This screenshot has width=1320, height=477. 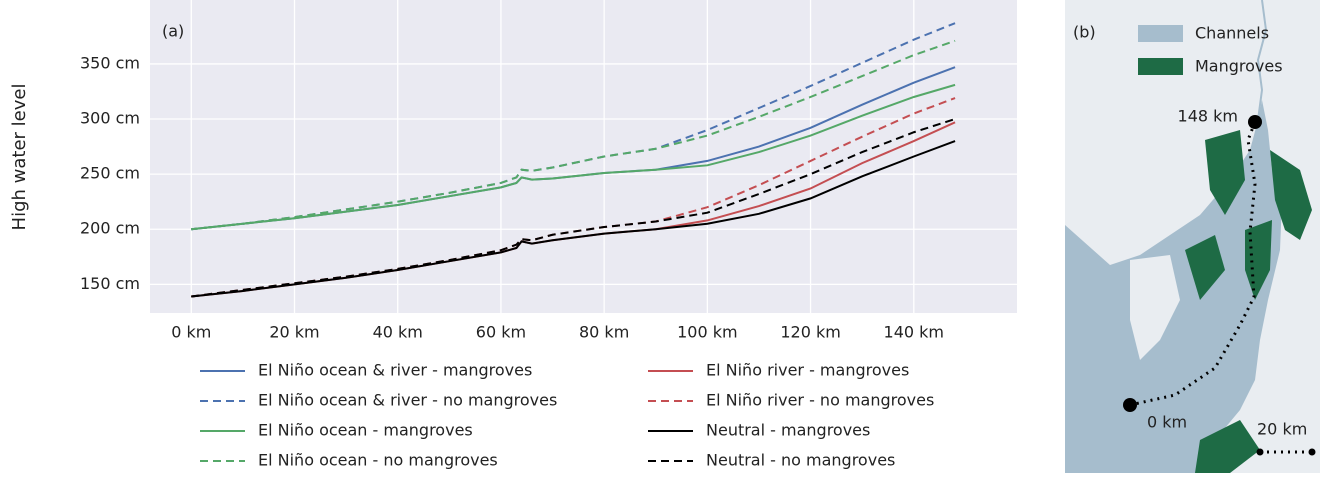 What do you see at coordinates (110, 62) in the screenshot?
I see `y-tick-label: 350 cm` at bounding box center [110, 62].